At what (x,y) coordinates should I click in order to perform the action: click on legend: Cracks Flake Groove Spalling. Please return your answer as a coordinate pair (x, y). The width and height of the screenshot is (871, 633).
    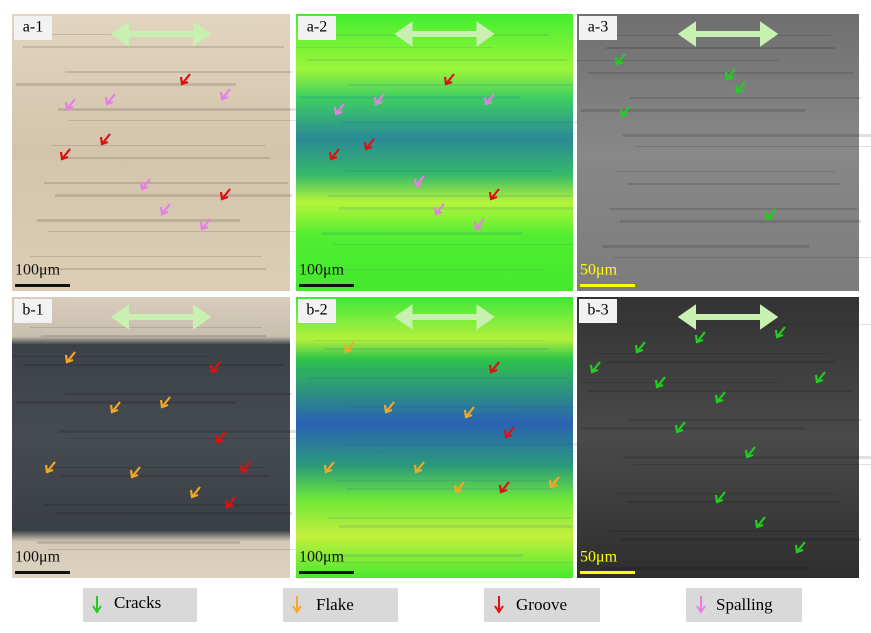
    Looking at the image, I should click on (442, 605).